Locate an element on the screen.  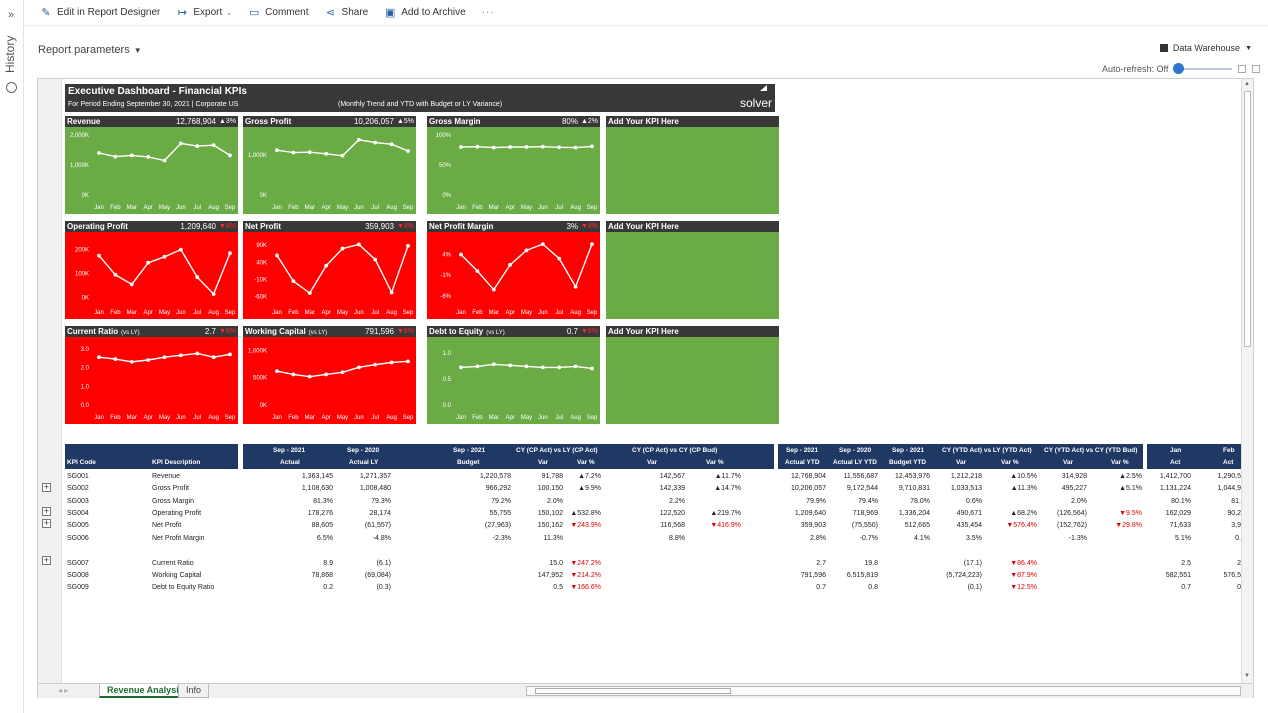
cell-v3: (17.1) is located at coordinates (972, 563).